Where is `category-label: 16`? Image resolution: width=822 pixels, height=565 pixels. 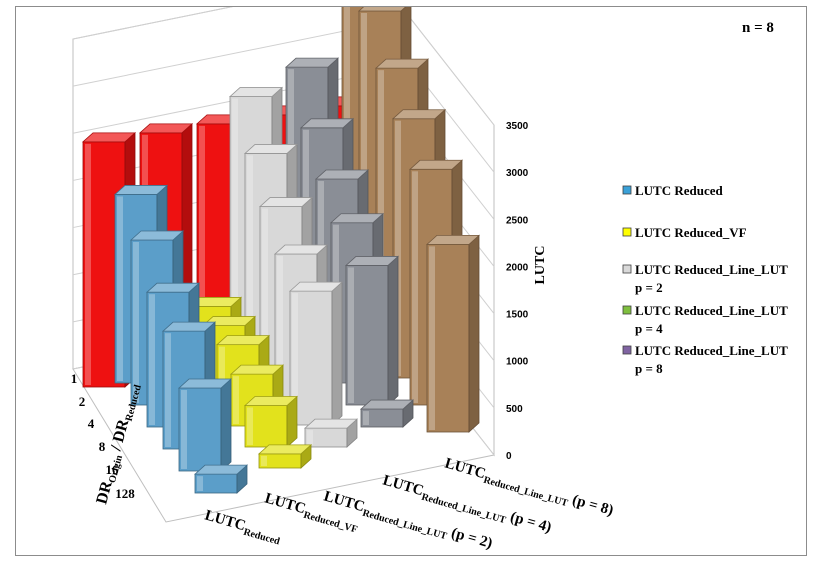
category-label: 16 is located at coordinates (113, 469).